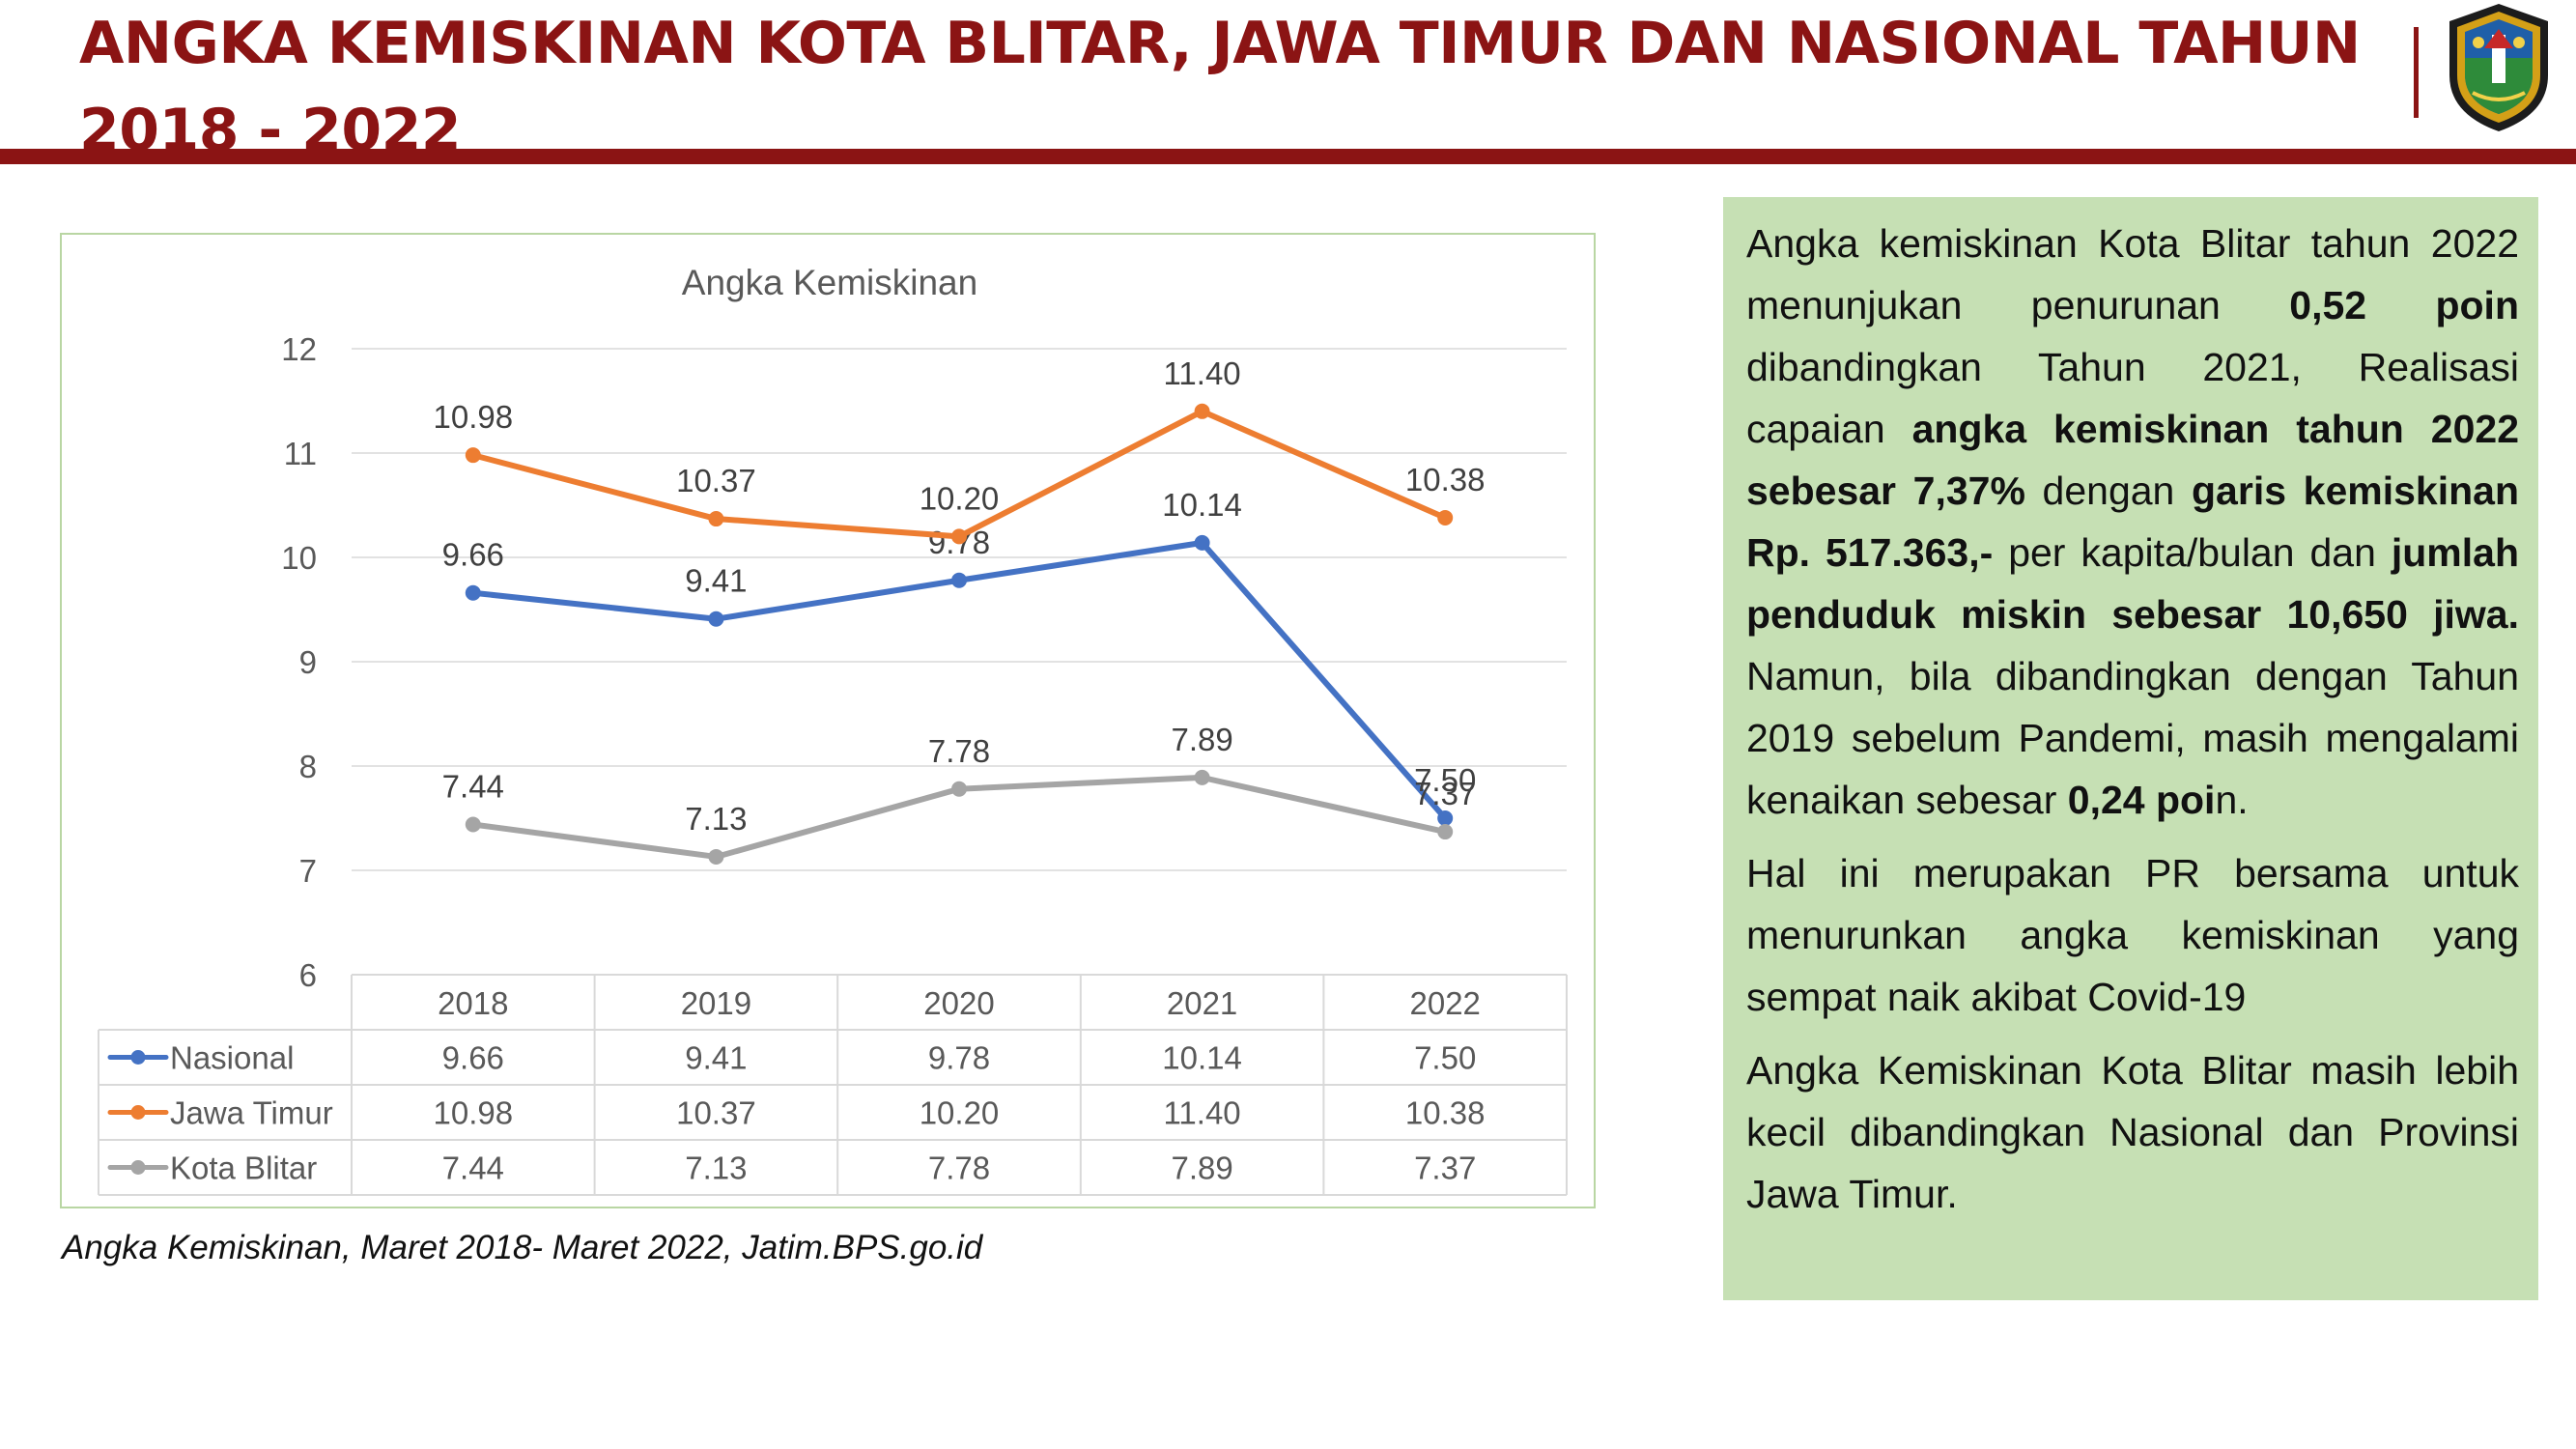  Describe the element at coordinates (232, 1058) in the screenshot. I see `legend-label: Nasional` at that location.